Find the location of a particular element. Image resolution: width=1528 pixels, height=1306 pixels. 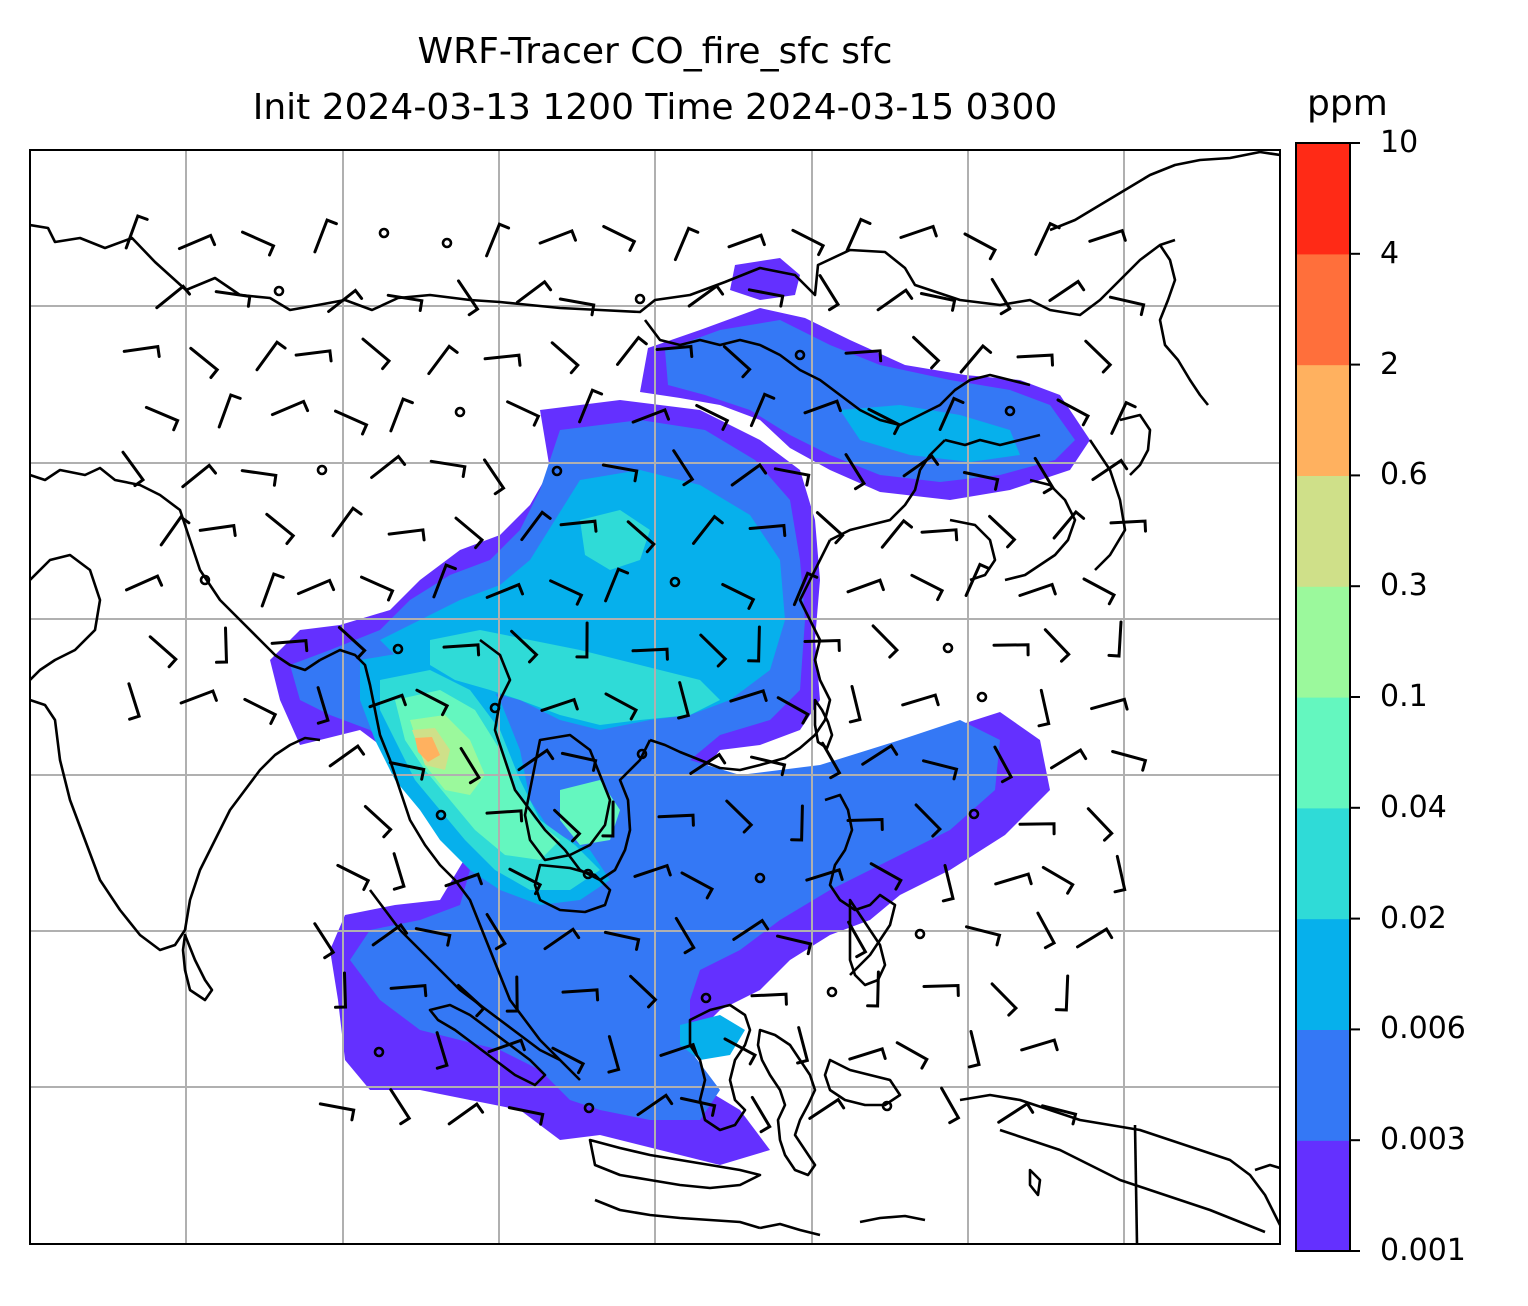

colorbar-tick-label-2: 0.006 is located at coordinates (1423, 1029).